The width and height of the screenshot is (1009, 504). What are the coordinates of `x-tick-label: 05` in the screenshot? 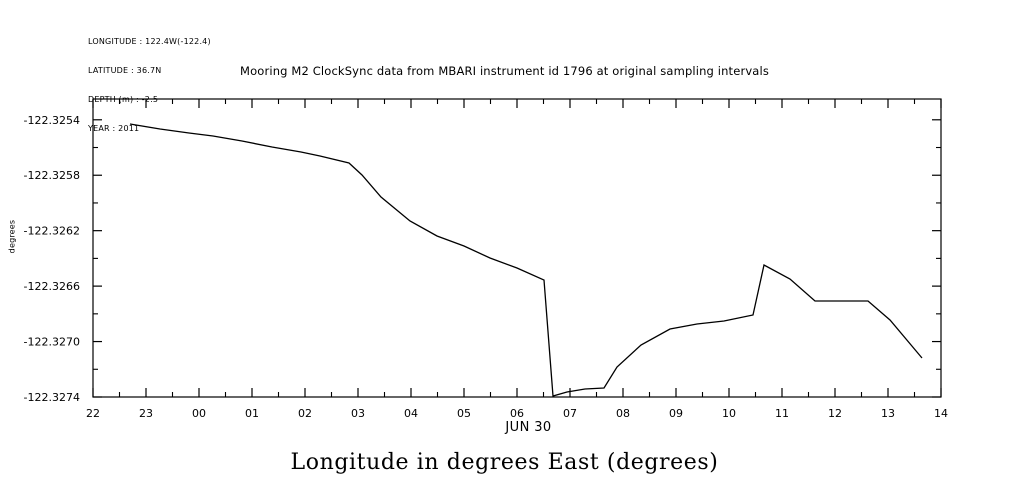 It's located at (464, 413).